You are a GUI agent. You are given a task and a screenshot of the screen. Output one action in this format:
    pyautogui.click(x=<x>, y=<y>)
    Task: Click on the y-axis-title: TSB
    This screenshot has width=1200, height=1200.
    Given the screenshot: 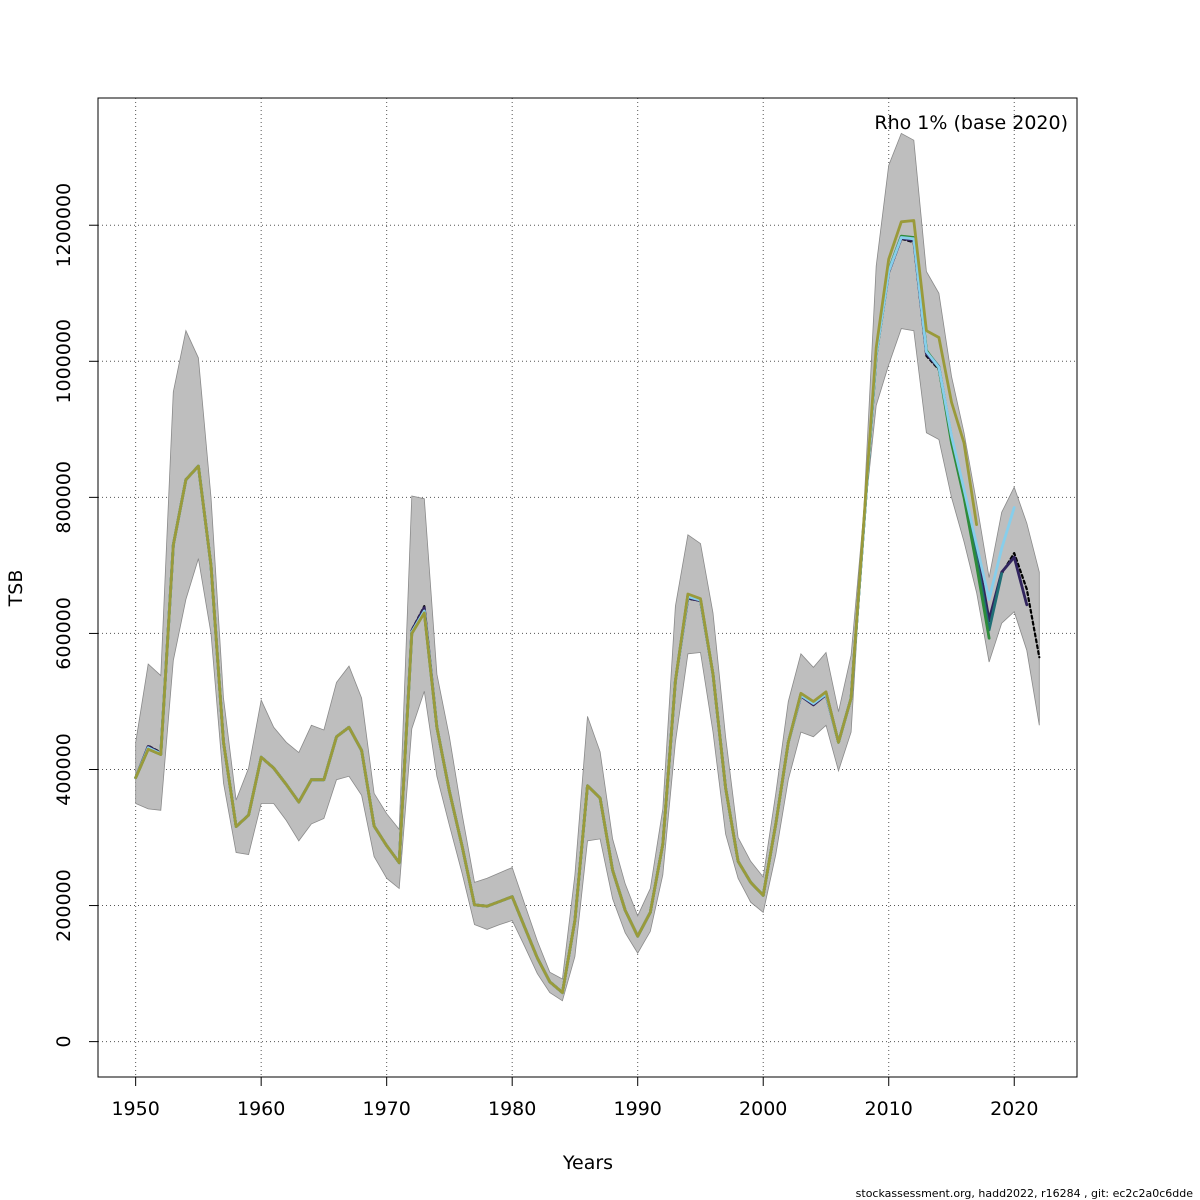 What is the action you would take?
    pyautogui.click(x=16, y=589)
    